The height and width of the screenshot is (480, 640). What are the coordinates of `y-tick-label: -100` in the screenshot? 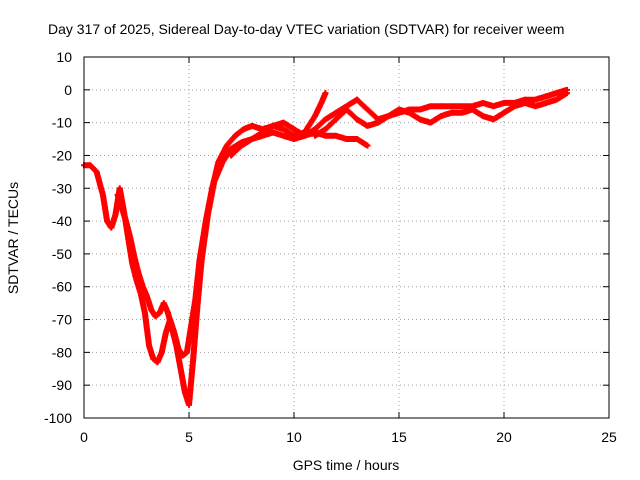 It's located at (58, 418).